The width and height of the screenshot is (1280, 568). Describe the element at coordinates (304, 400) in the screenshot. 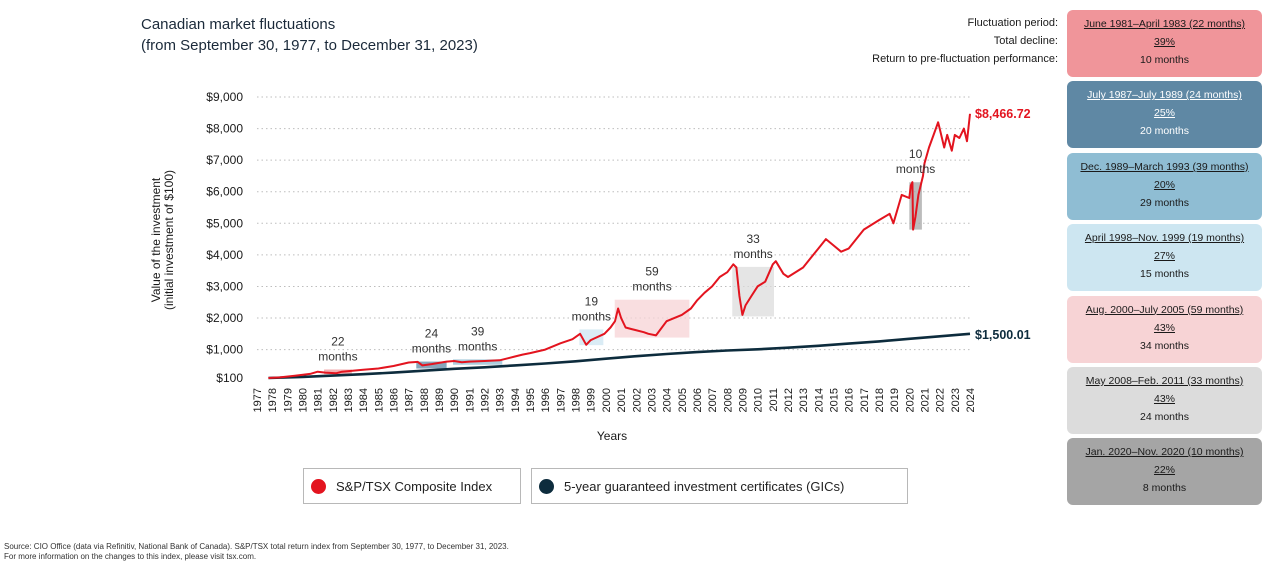

I see `x-tick-label: 1980` at that location.